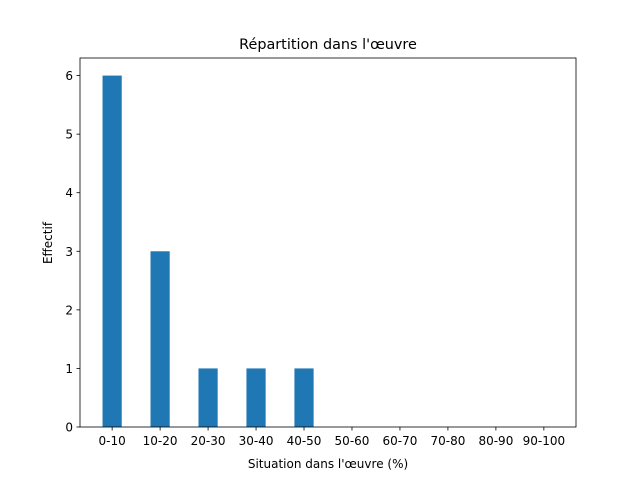 The height and width of the screenshot is (480, 640). What do you see at coordinates (69, 310) in the screenshot?
I see `y-tick-label: 2` at bounding box center [69, 310].